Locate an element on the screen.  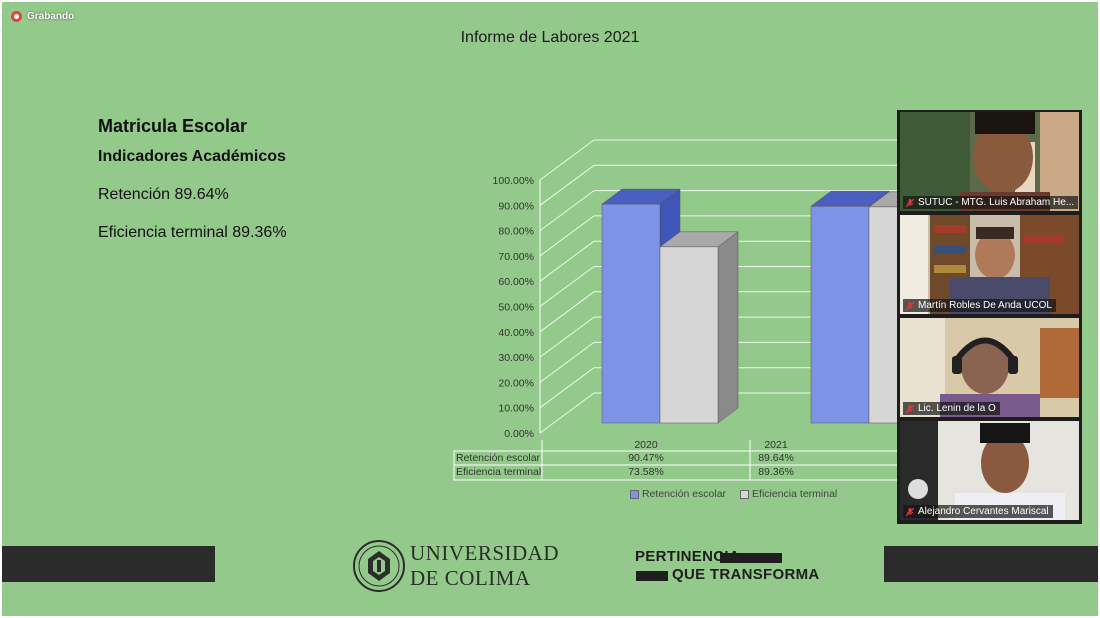
footer-bar-left is located at coordinates (108, 564).